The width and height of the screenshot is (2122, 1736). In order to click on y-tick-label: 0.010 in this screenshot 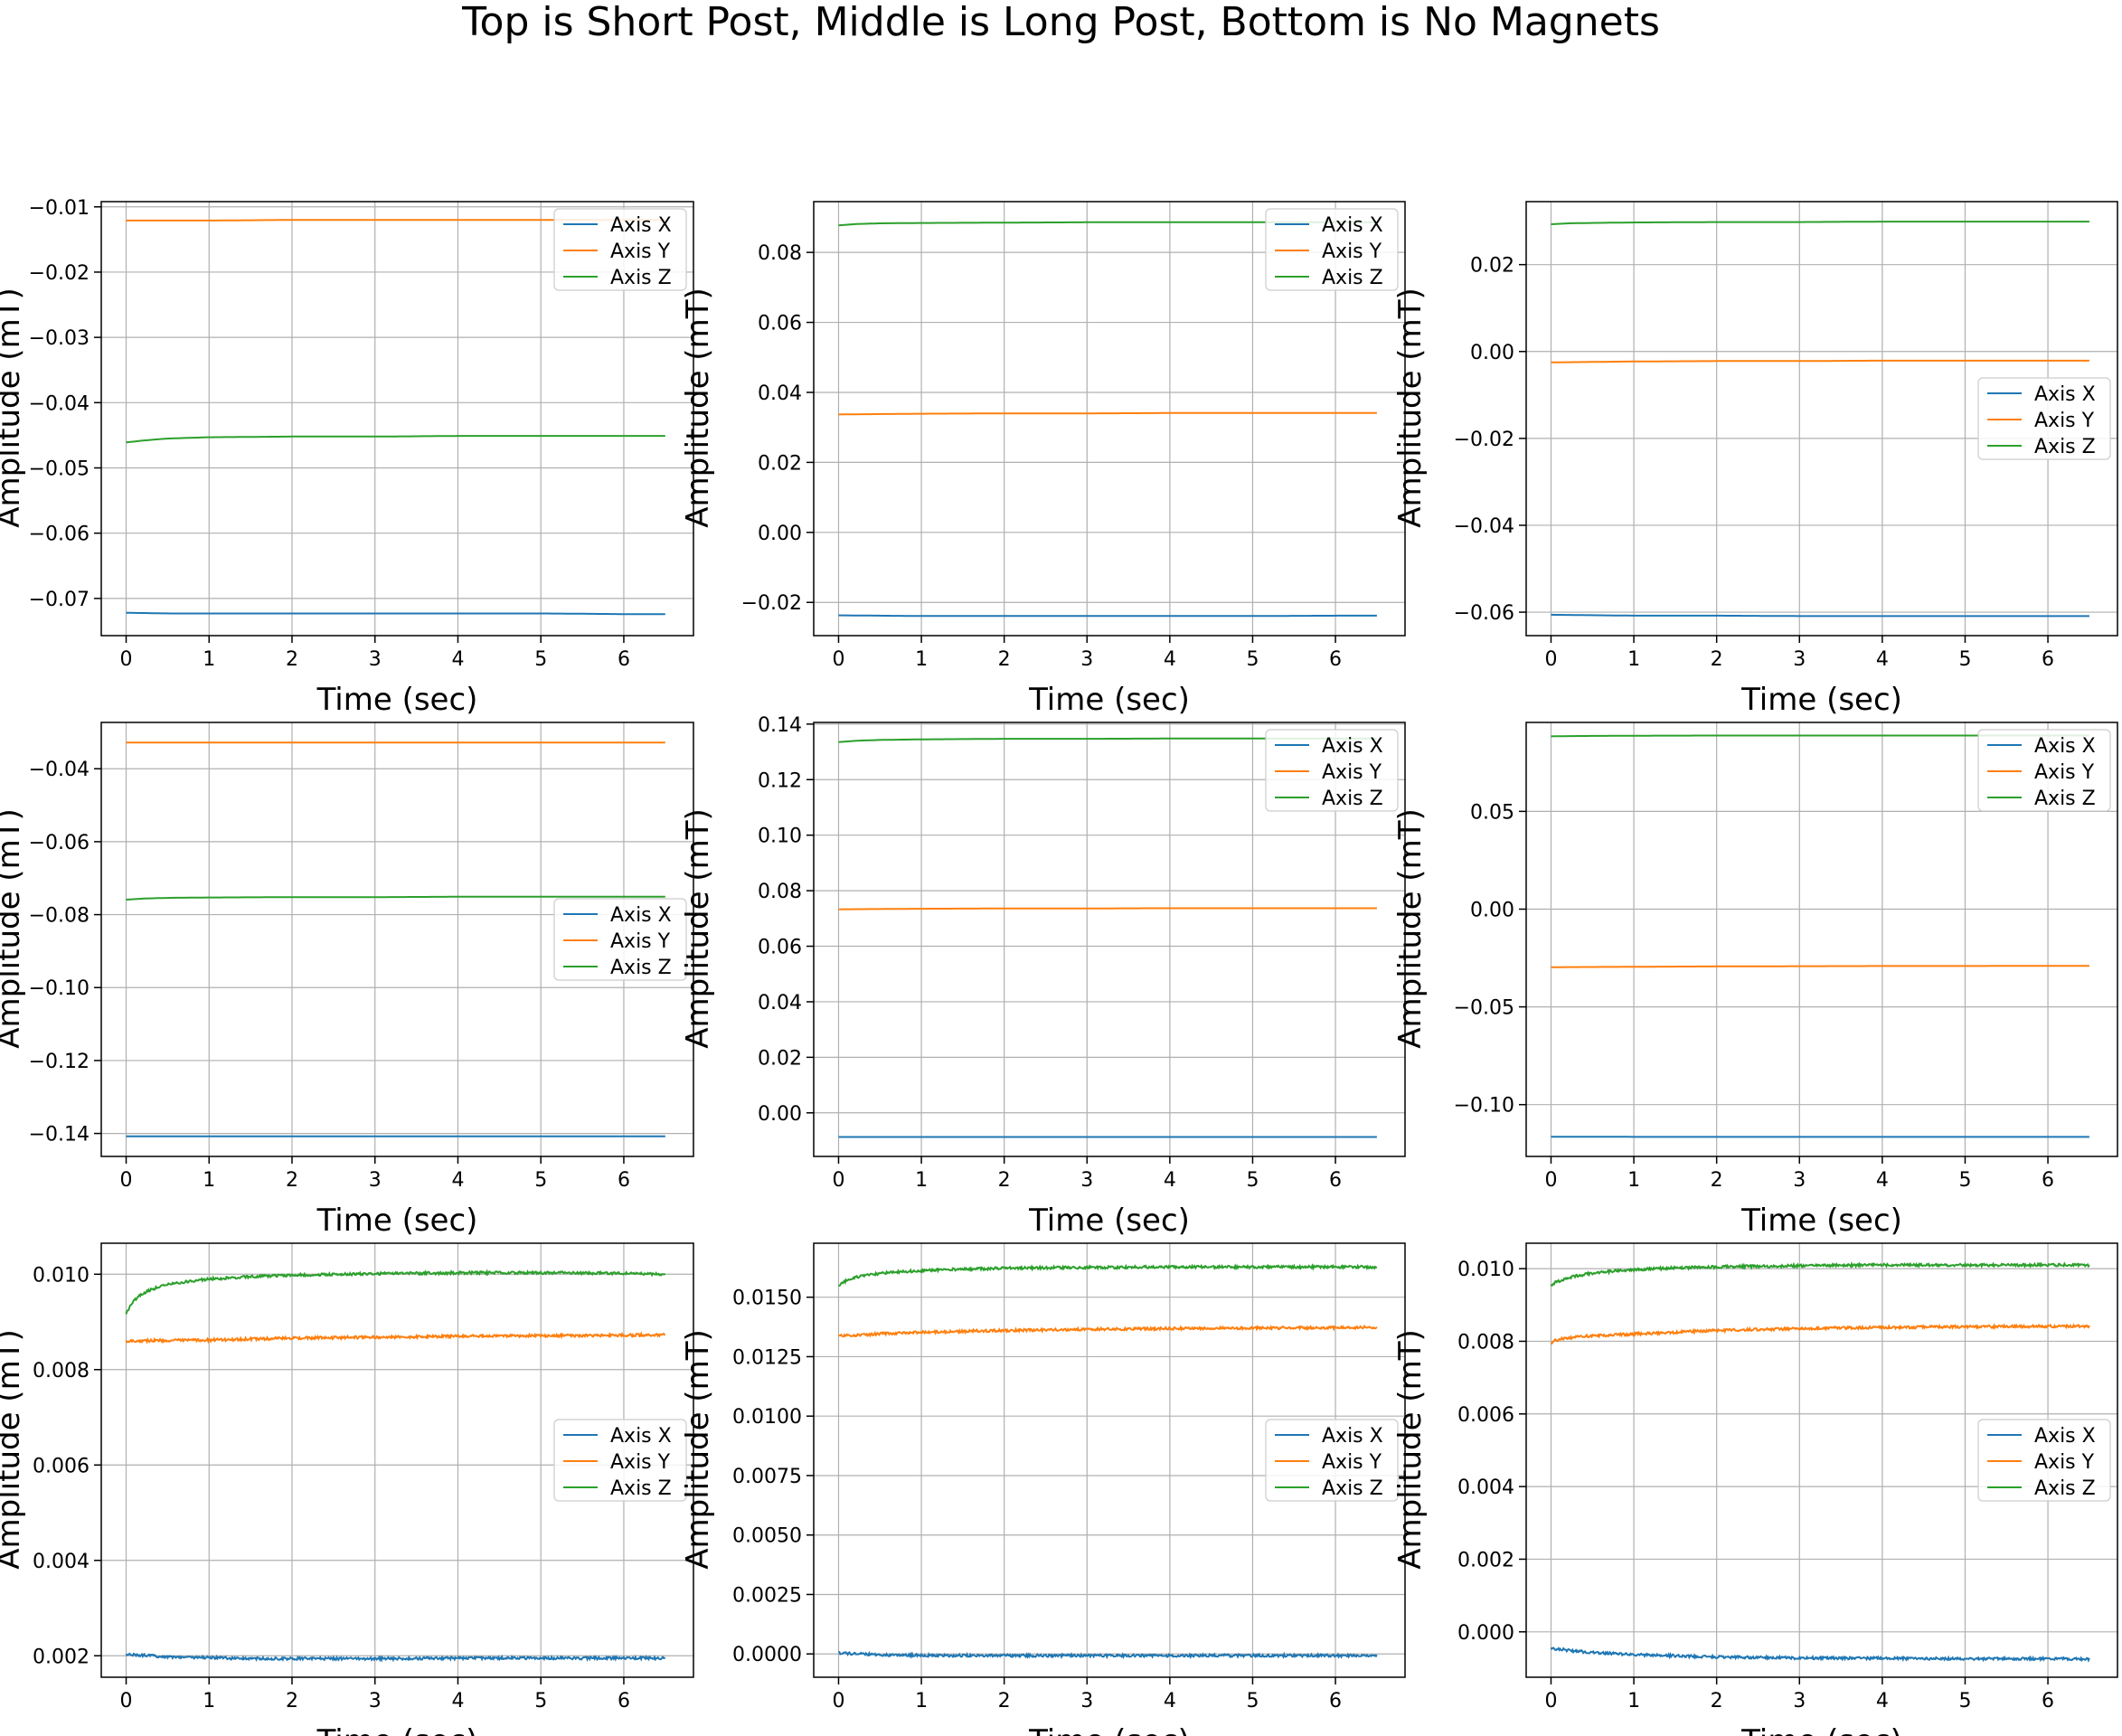, I will do `click(1485, 1270)`.